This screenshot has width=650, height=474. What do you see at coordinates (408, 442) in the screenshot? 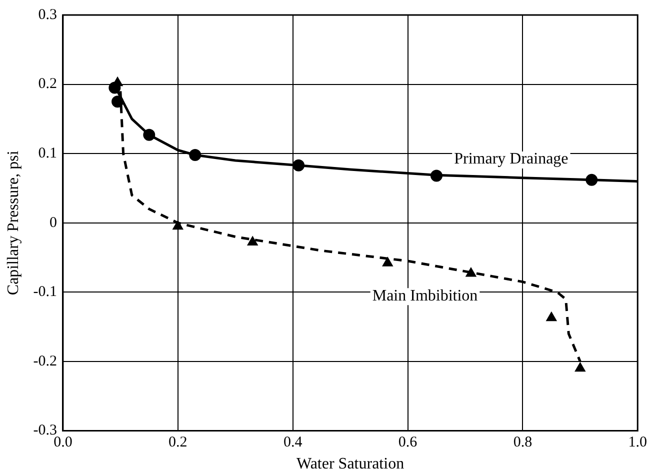
I see `x-tick-label: 0.6` at bounding box center [408, 442].